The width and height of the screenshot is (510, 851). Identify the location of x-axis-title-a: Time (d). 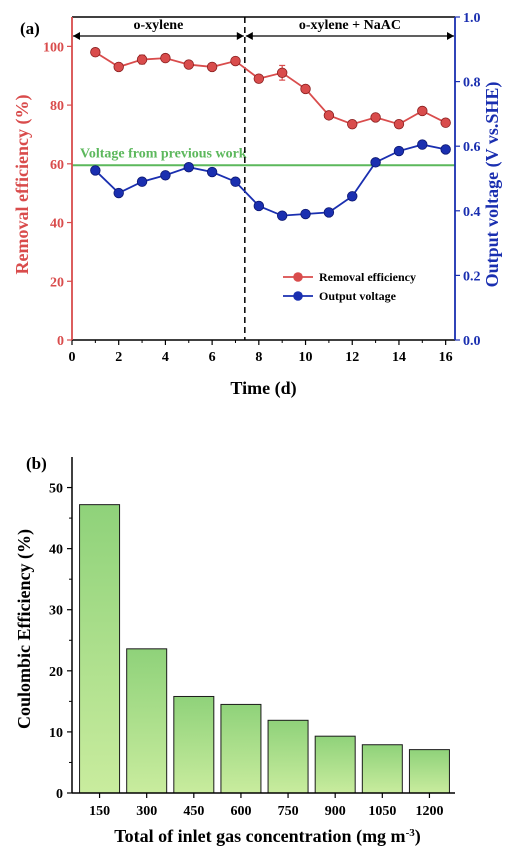
(263, 388).